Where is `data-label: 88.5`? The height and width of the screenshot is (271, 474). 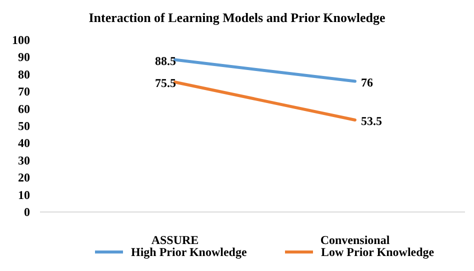
data-label: 88.5 is located at coordinates (165, 61).